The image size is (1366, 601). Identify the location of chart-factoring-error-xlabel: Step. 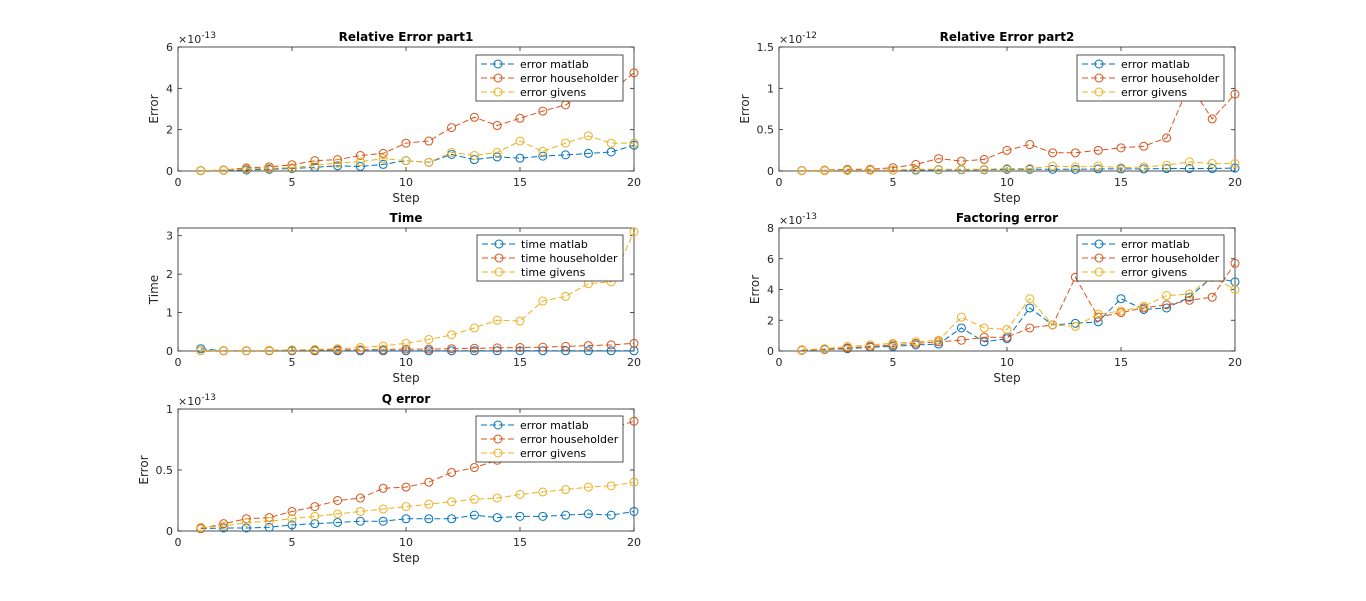
(1006, 378).